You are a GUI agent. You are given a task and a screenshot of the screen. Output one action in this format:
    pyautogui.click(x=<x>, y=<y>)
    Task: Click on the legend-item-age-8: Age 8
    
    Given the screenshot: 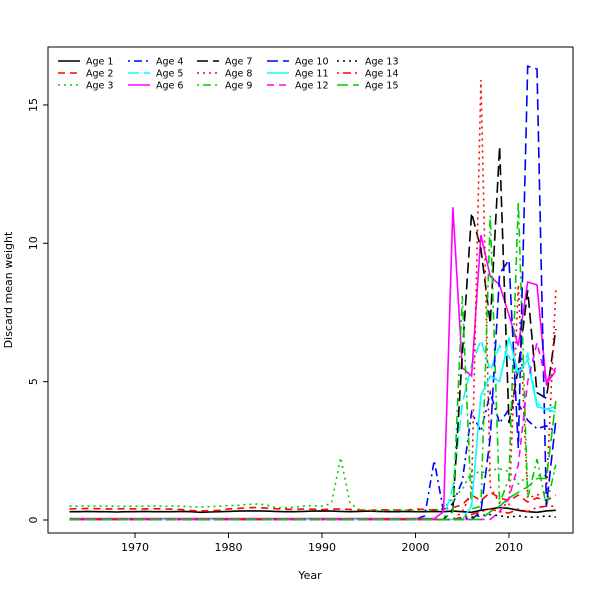 What is the action you would take?
    pyautogui.click(x=224, y=74)
    